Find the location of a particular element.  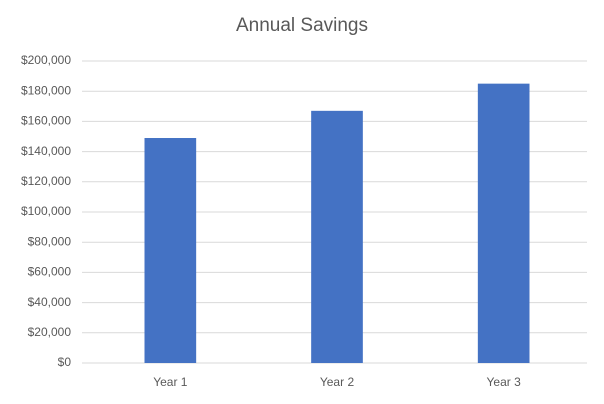

x-tick-label: Year 2 is located at coordinates (337, 382).